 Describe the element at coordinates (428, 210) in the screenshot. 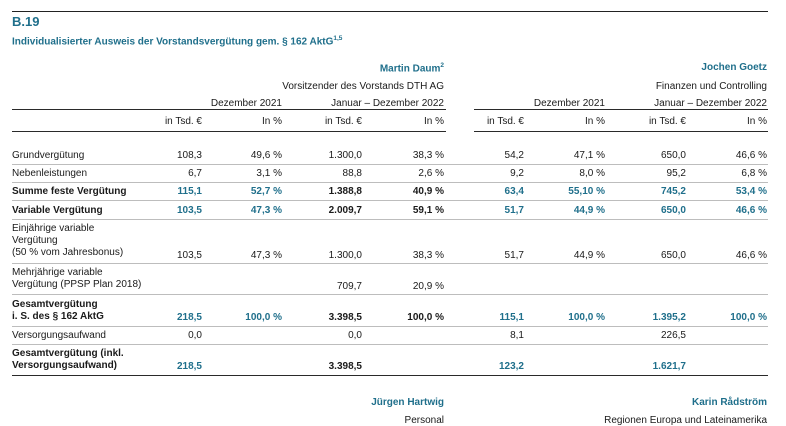

I see `cell: 59,1 %` at that location.